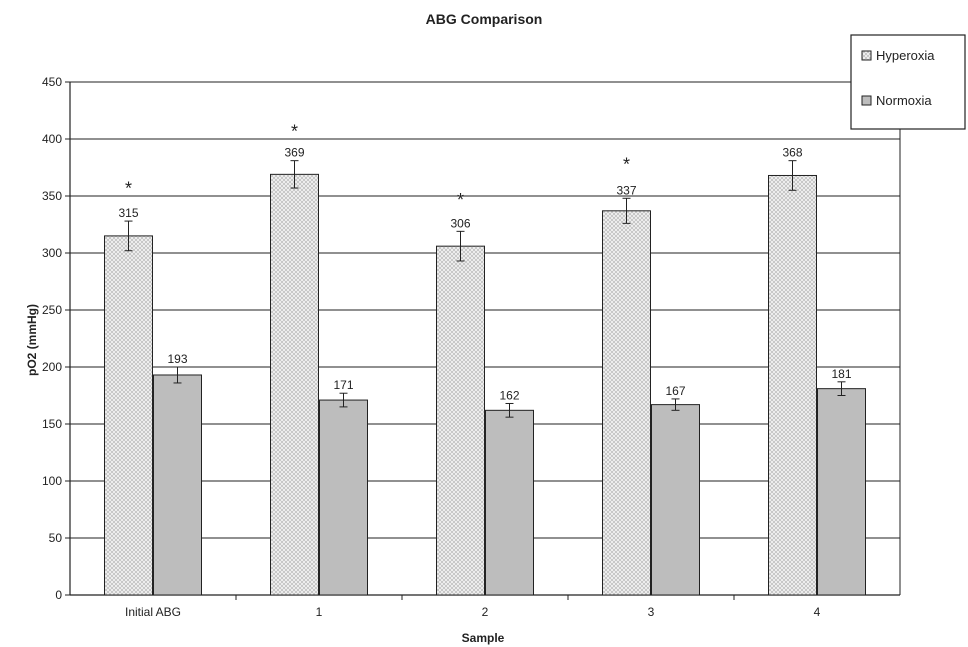  I want to click on data-label: 181, so click(841, 374).